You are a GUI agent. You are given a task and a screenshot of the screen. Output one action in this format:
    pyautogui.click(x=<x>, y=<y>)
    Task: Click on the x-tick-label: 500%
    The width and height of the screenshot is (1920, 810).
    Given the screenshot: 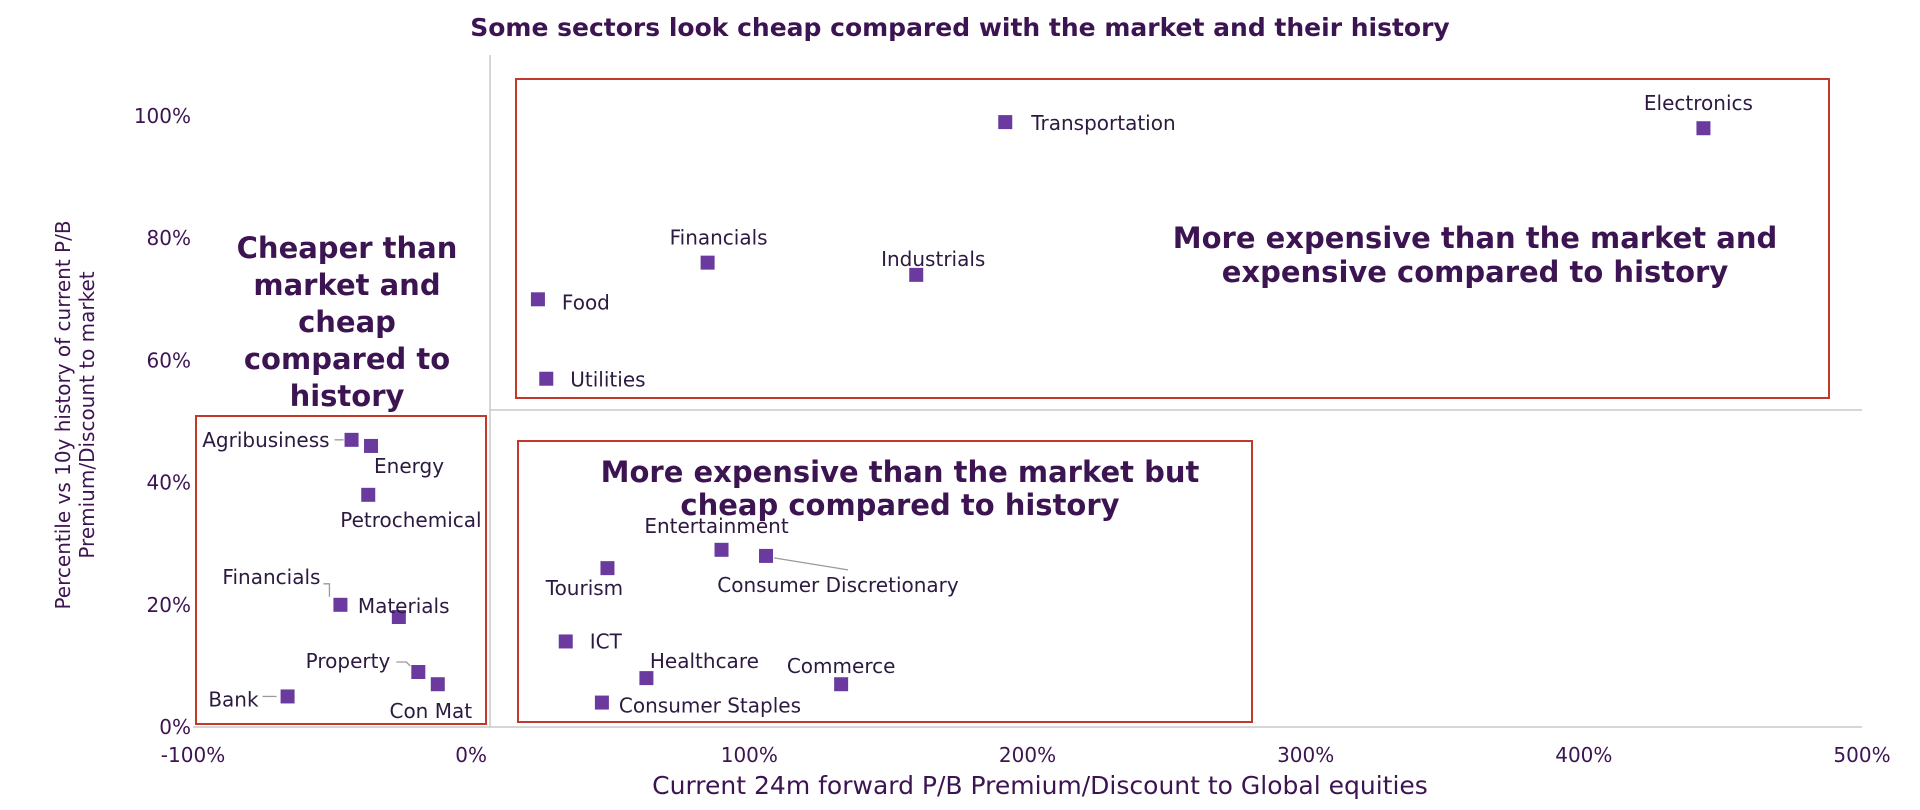 What is the action you would take?
    pyautogui.click(x=1861, y=755)
    